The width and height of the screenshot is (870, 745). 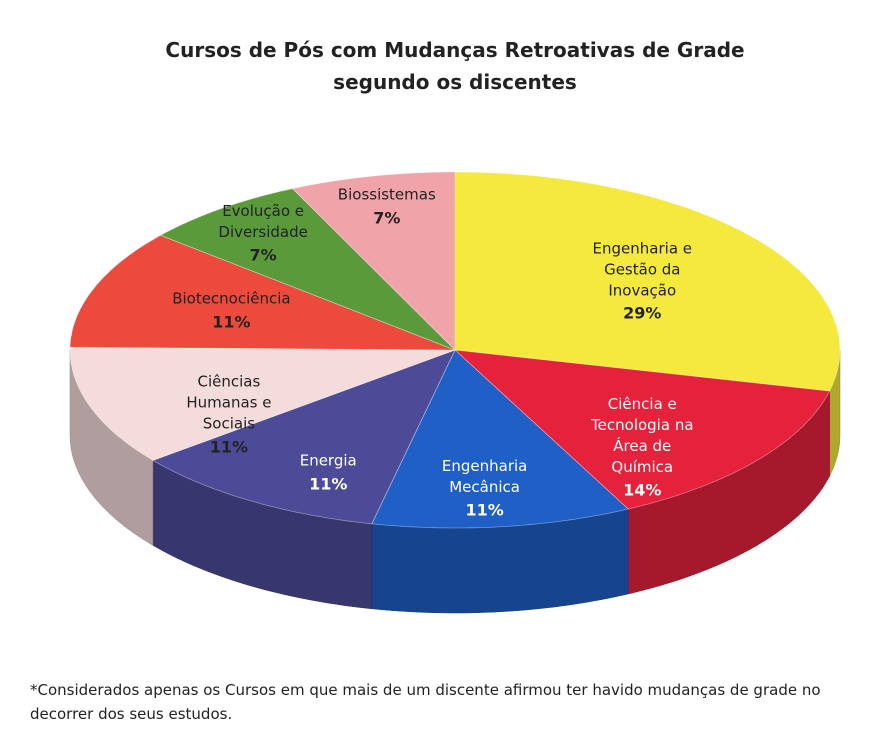 I want to click on slice-side, so click(x=111, y=447).